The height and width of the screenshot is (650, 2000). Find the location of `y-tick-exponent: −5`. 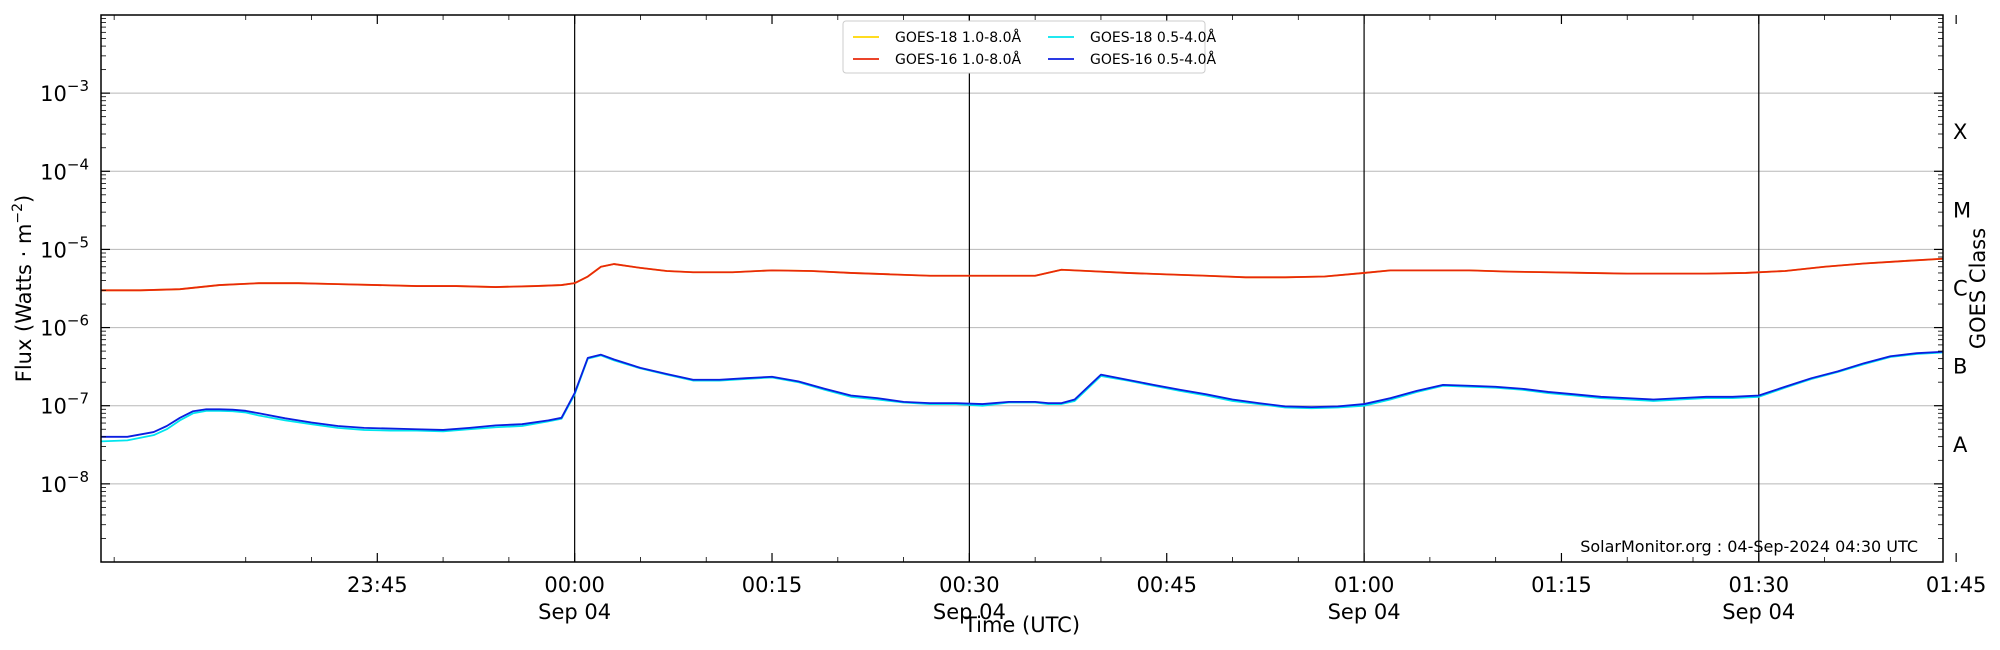

y-tick-exponent: −5 is located at coordinates (78, 242).